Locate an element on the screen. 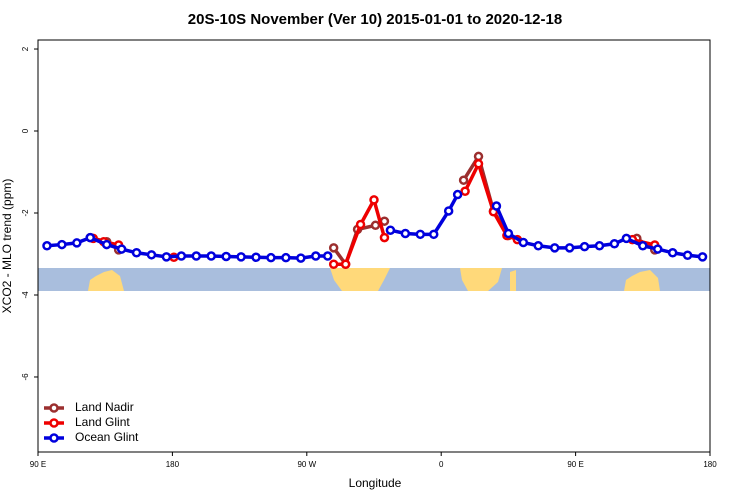  map-strip is located at coordinates (374, 279).